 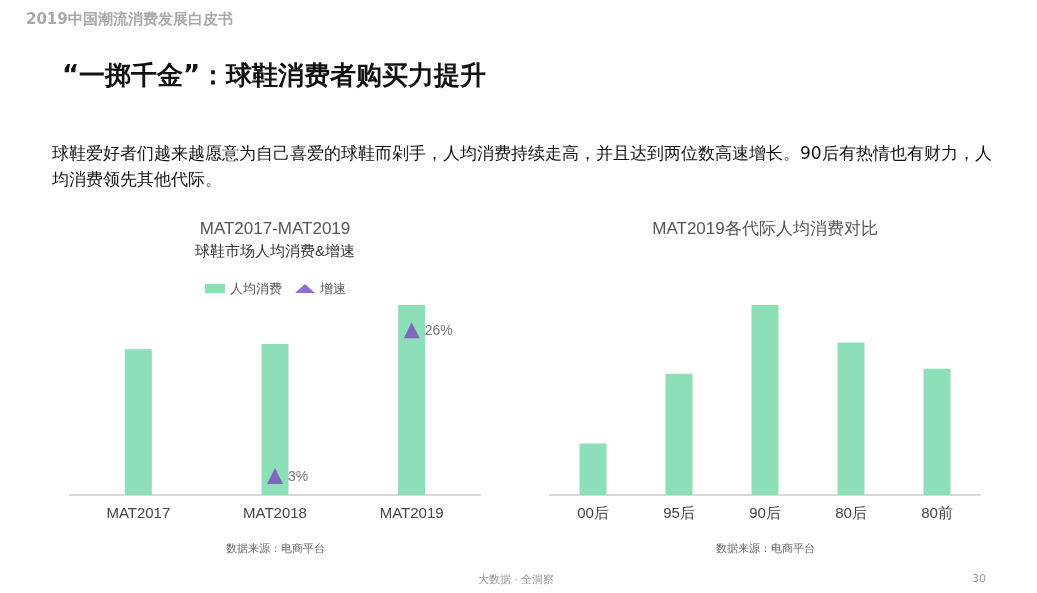 I want to click on data-label: 3%, so click(x=298, y=476).